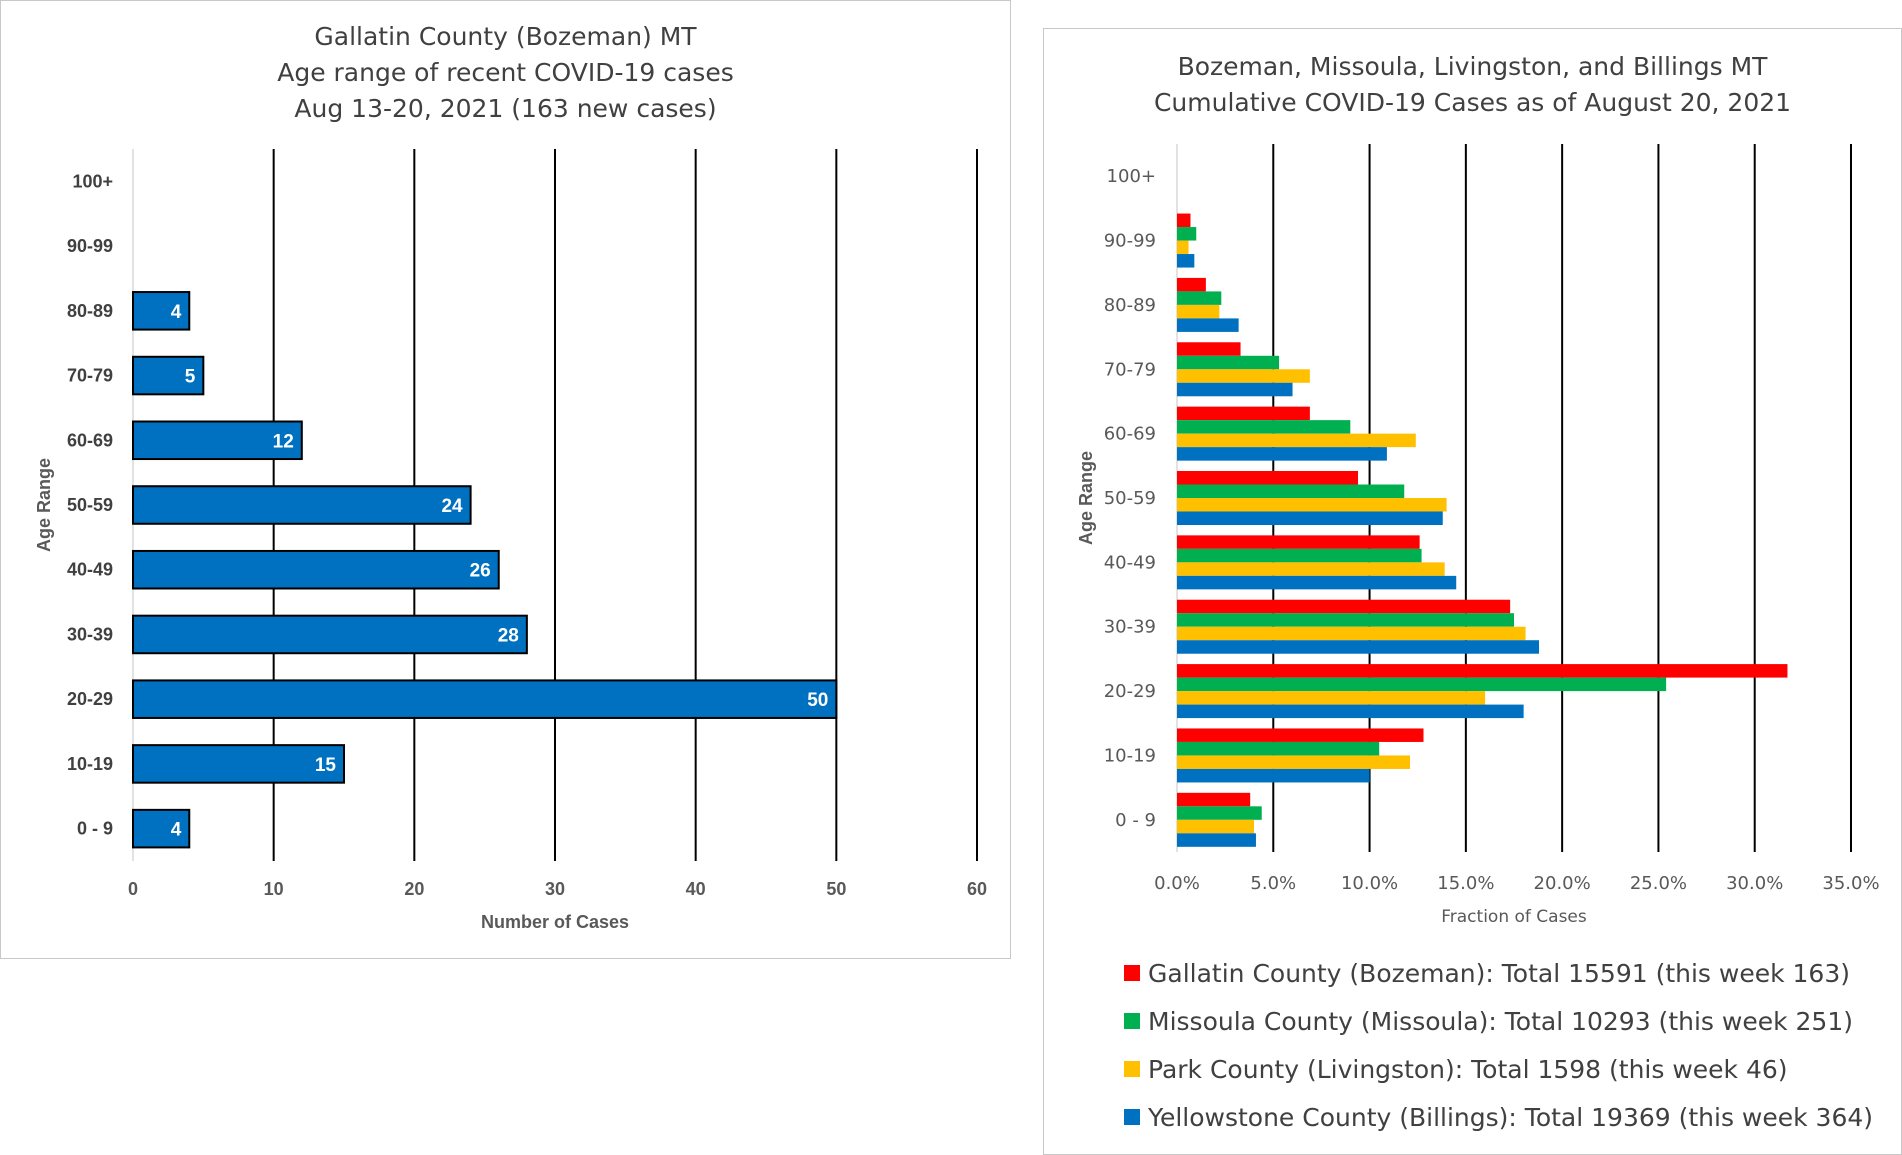 This screenshot has width=1902, height=1155. I want to click on y-tick-label: 0 - 9, so click(1135, 820).